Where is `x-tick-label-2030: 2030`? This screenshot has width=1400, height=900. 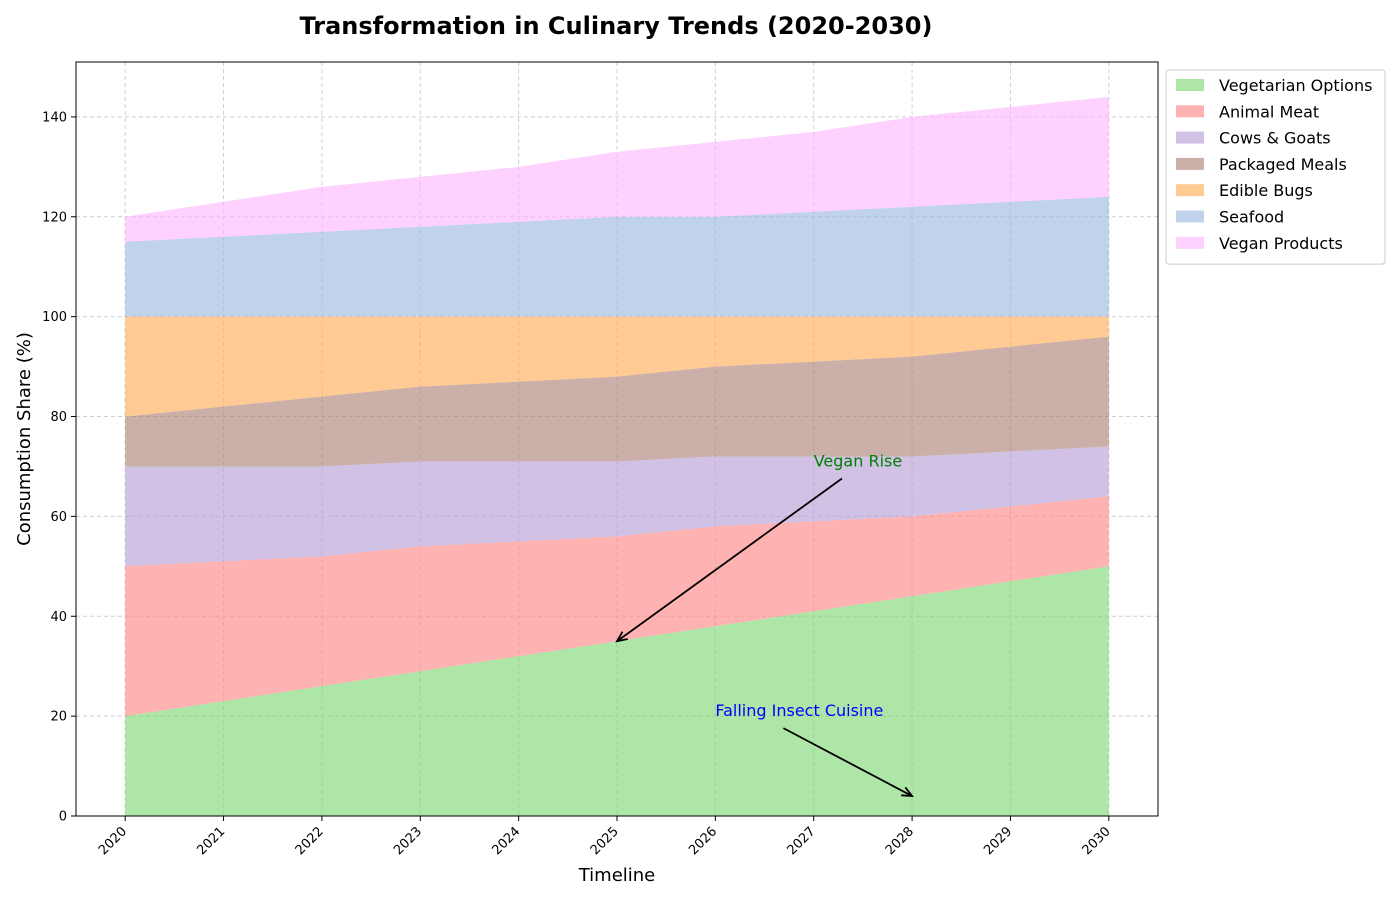 x-tick-label-2030: 2030 is located at coordinates (1097, 841).